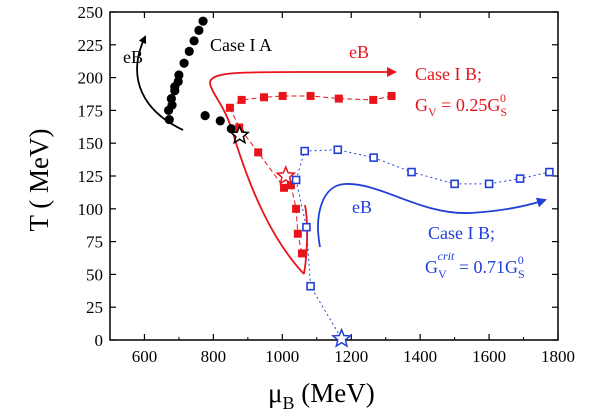  I want to click on blue-guide, so click(432, 215).